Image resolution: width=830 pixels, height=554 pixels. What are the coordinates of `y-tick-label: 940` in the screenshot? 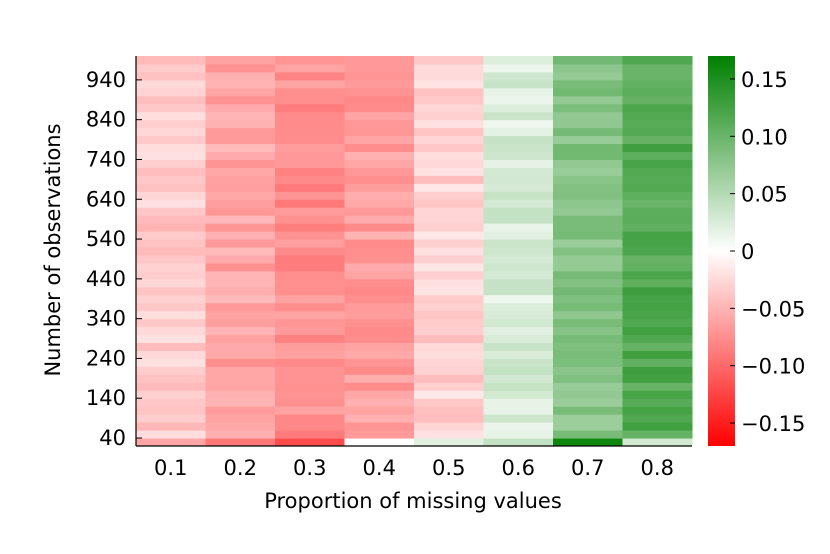 It's located at (106, 80).